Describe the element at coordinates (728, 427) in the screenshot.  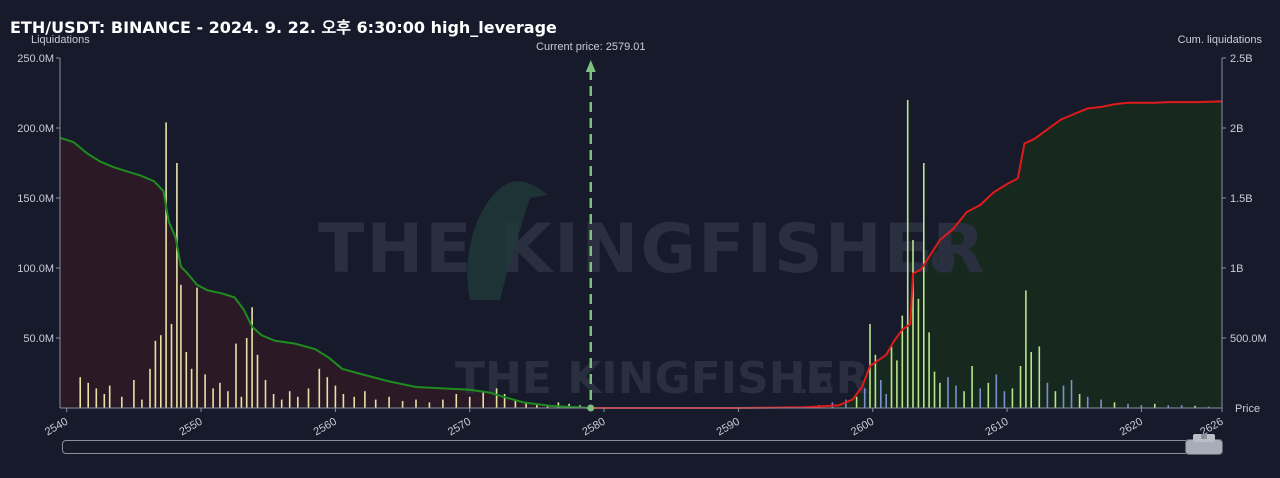
I see `x-tick-label: 2590` at that location.